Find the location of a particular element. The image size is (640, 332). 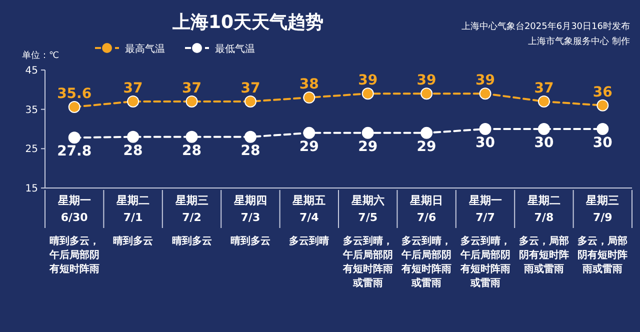

legend-label: 最高气温 is located at coordinates (145, 49).